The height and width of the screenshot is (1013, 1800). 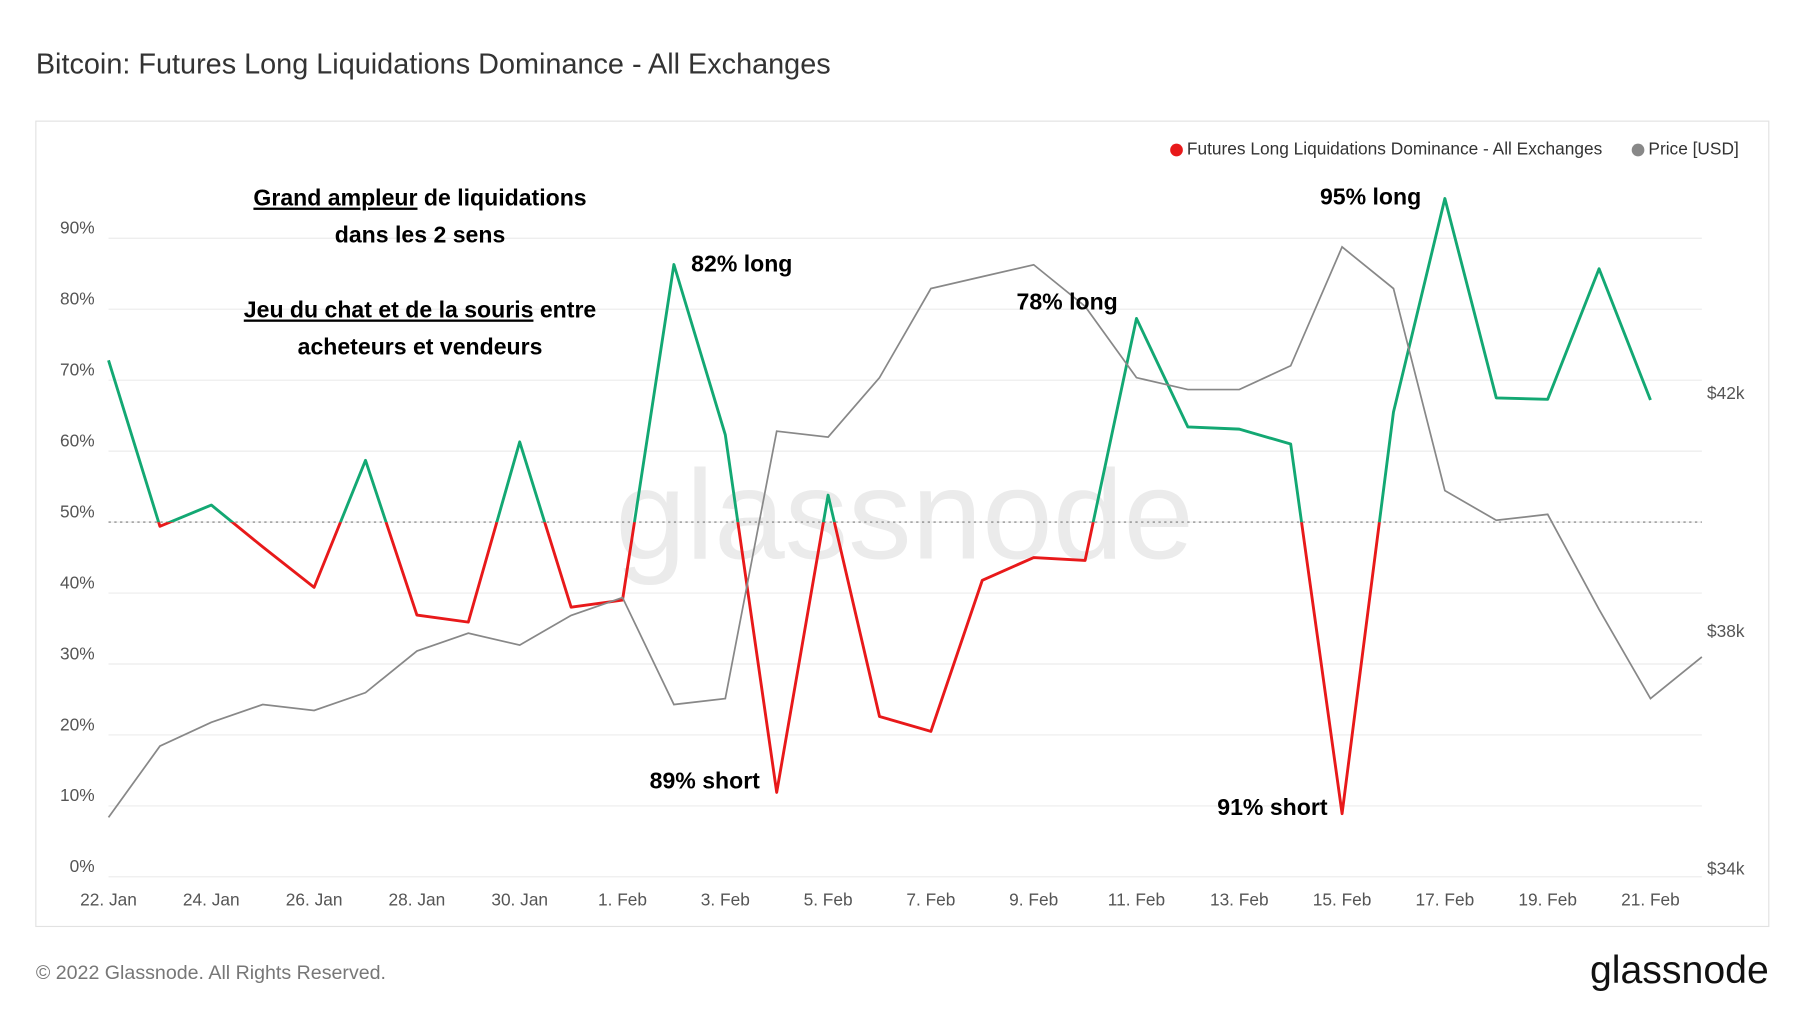 What do you see at coordinates (335, 198) in the screenshot?
I see `note-text: Grand ampleur` at bounding box center [335, 198].